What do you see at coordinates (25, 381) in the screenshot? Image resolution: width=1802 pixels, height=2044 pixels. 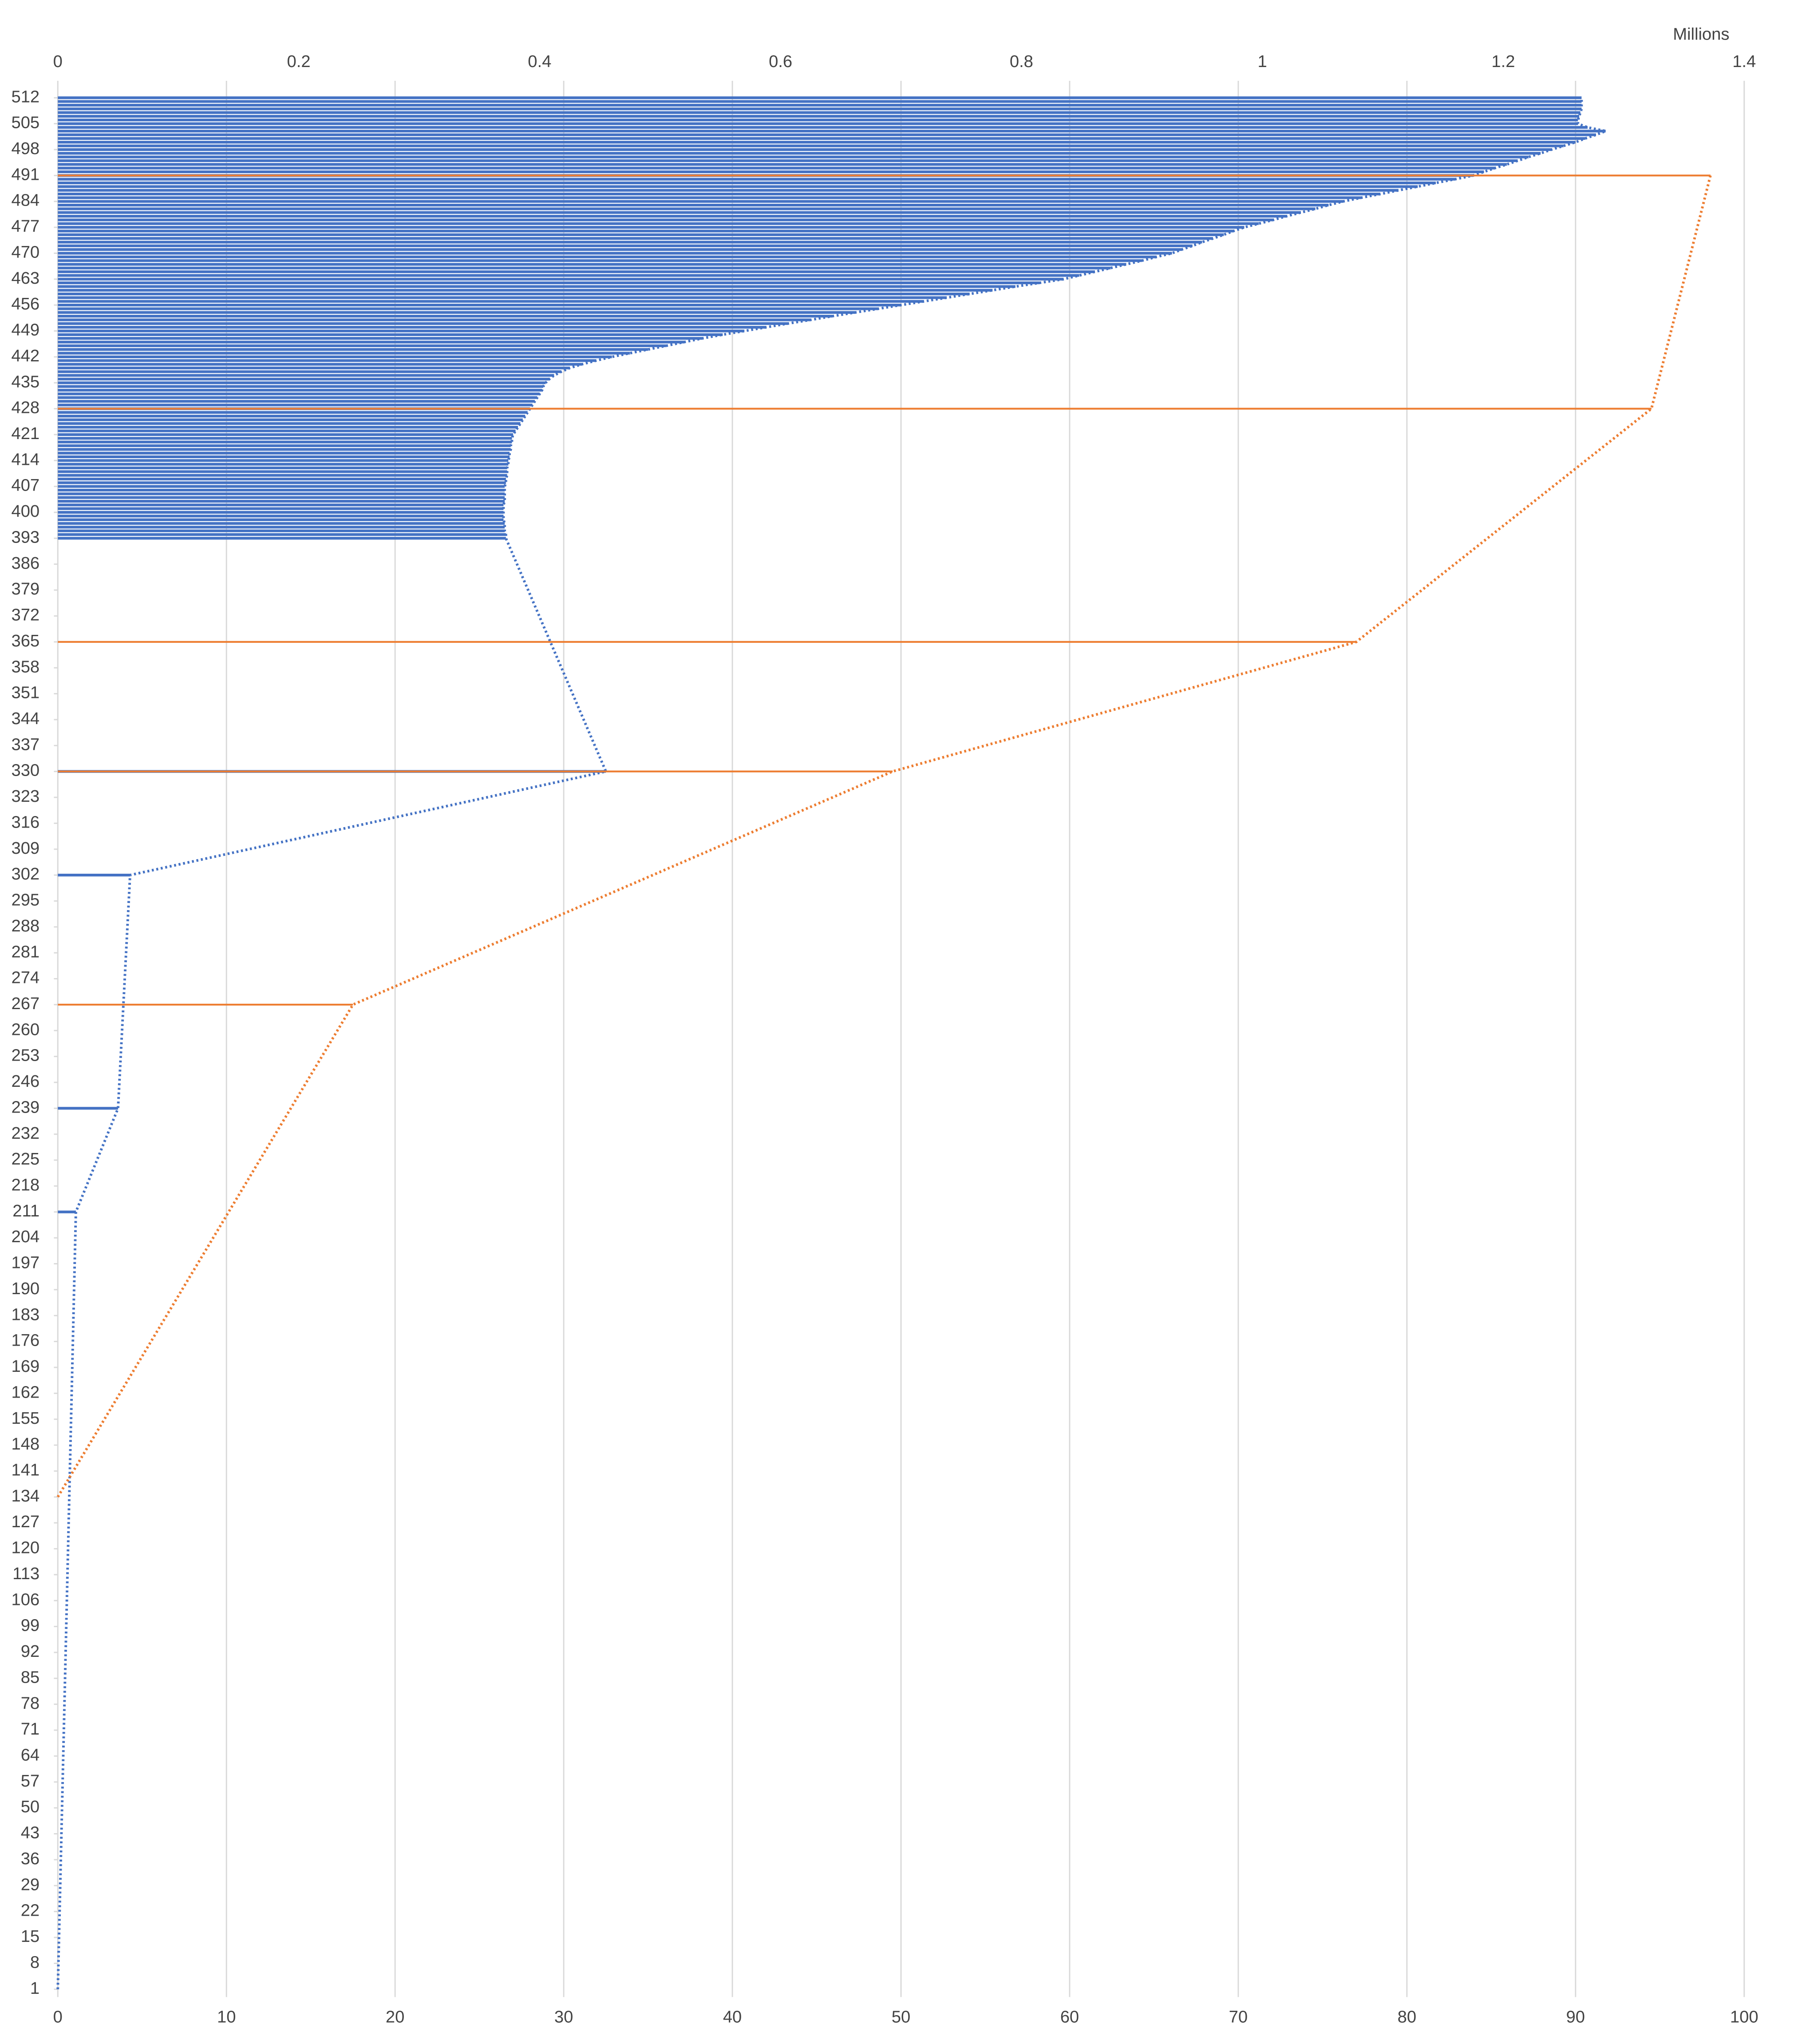 I see `y-tick-label: 435` at bounding box center [25, 381].